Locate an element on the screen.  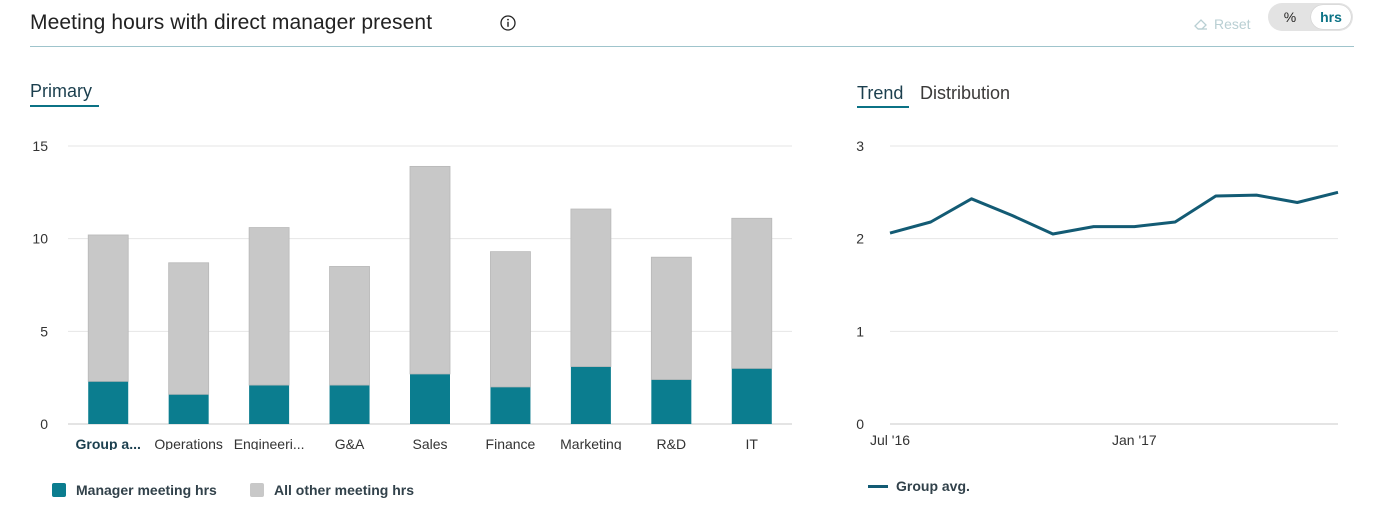
legend-group-avg-label: Group avg. is located at coordinates (933, 486).